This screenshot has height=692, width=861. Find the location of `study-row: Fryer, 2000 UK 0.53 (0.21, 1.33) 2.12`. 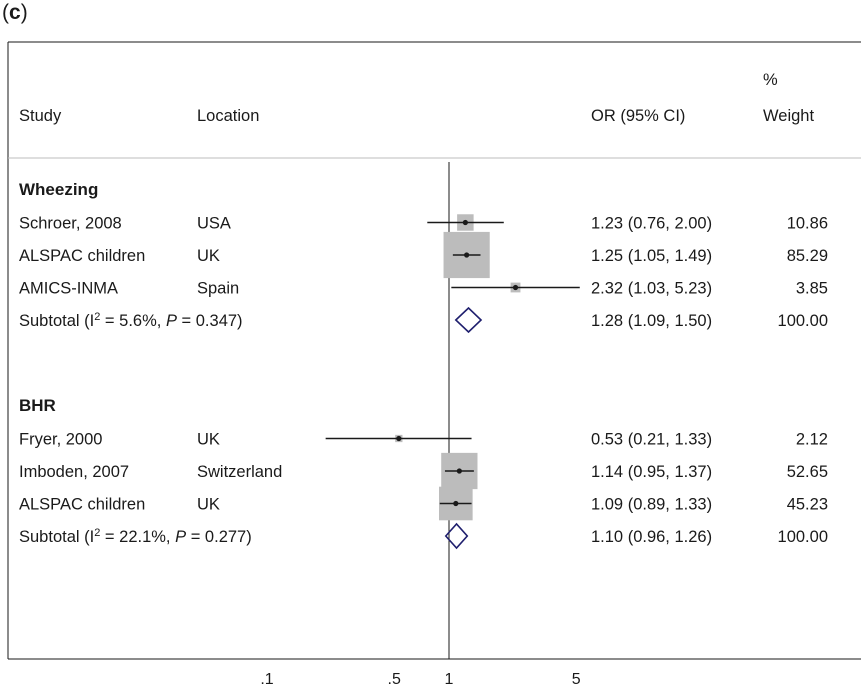

study-row: Fryer, 2000 UK 0.53 (0.21, 1.33) 2.12 is located at coordinates (423, 440).